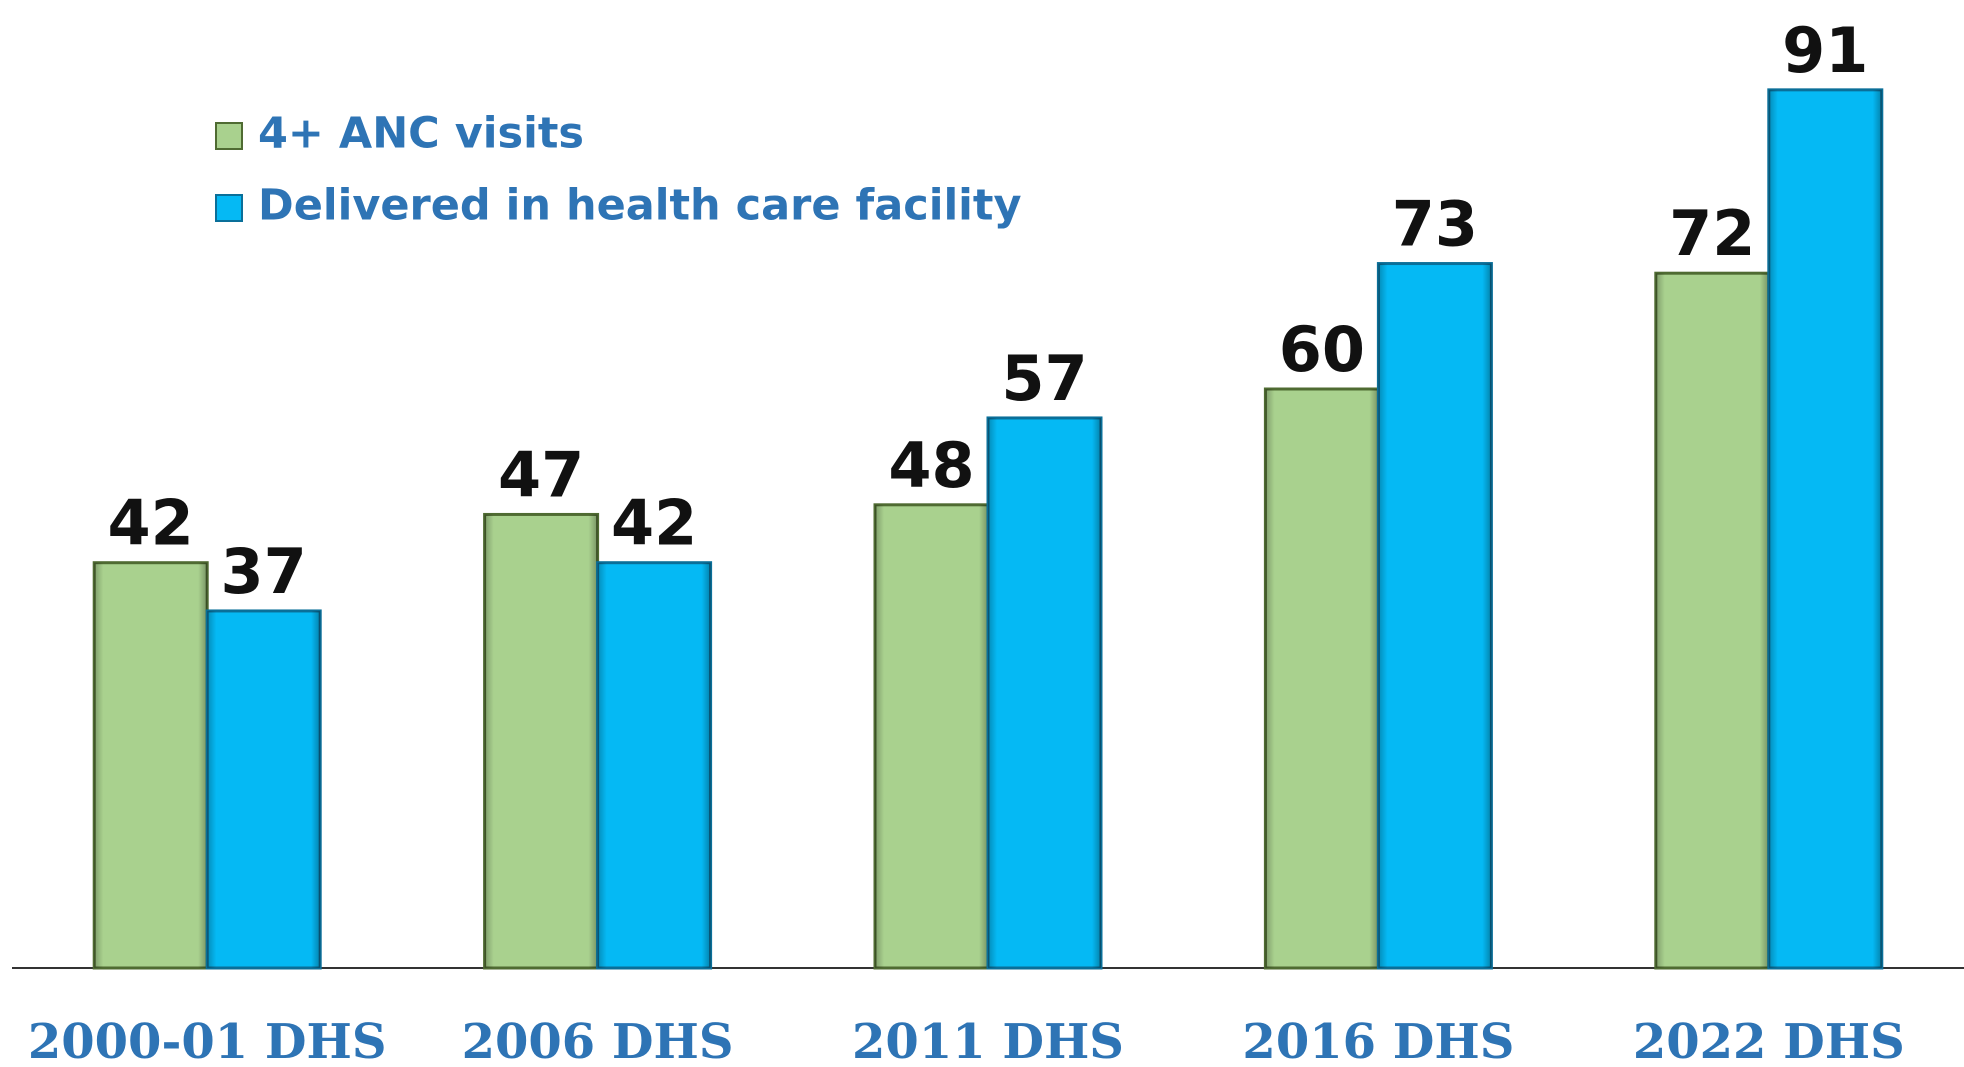  Describe the element at coordinates (264, 571) in the screenshot. I see `data-label: 37` at that location.